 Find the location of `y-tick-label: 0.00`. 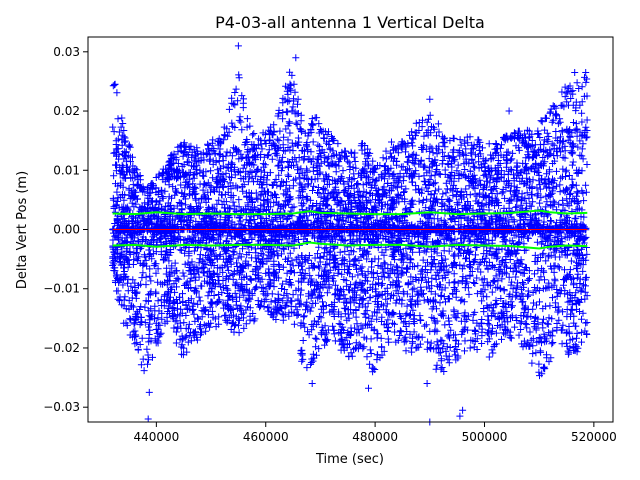

y-tick-label: 0.00 is located at coordinates (66, 230).